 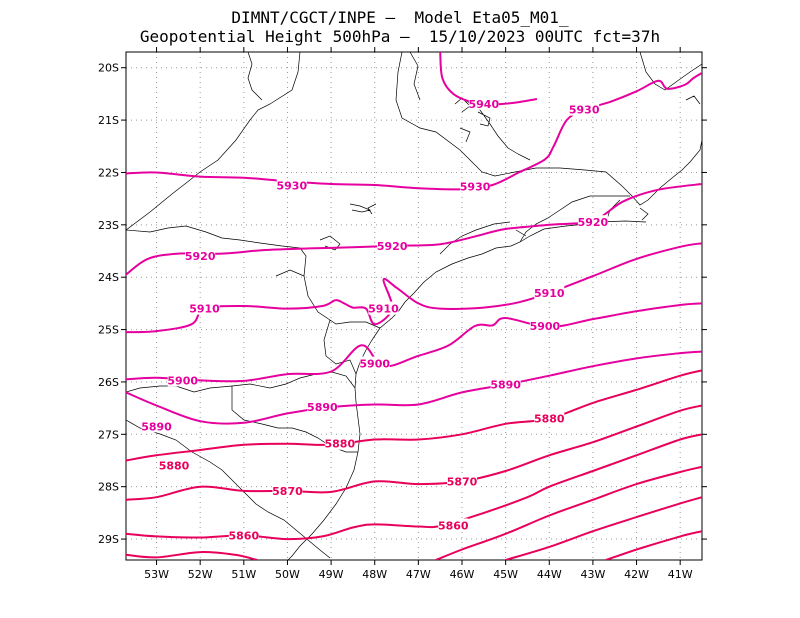 What do you see at coordinates (108, 120) in the screenshot?
I see `y-tick-label: 21S` at bounding box center [108, 120].